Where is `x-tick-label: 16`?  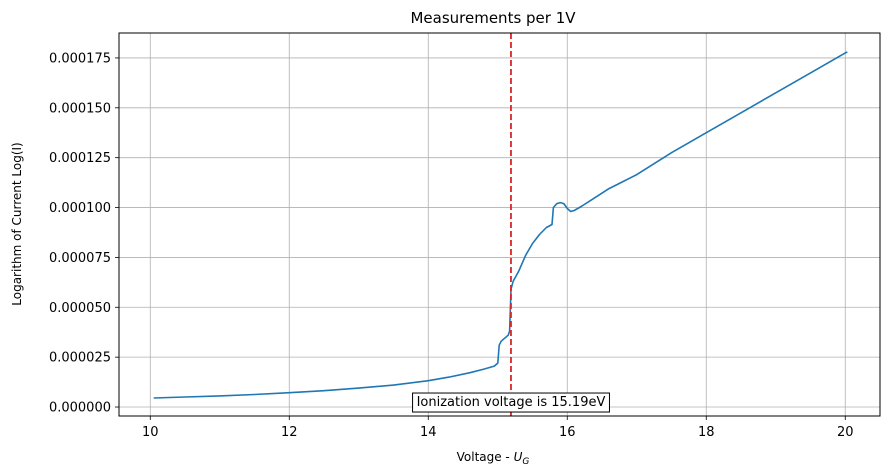
x-tick-label: 16 is located at coordinates (567, 432).